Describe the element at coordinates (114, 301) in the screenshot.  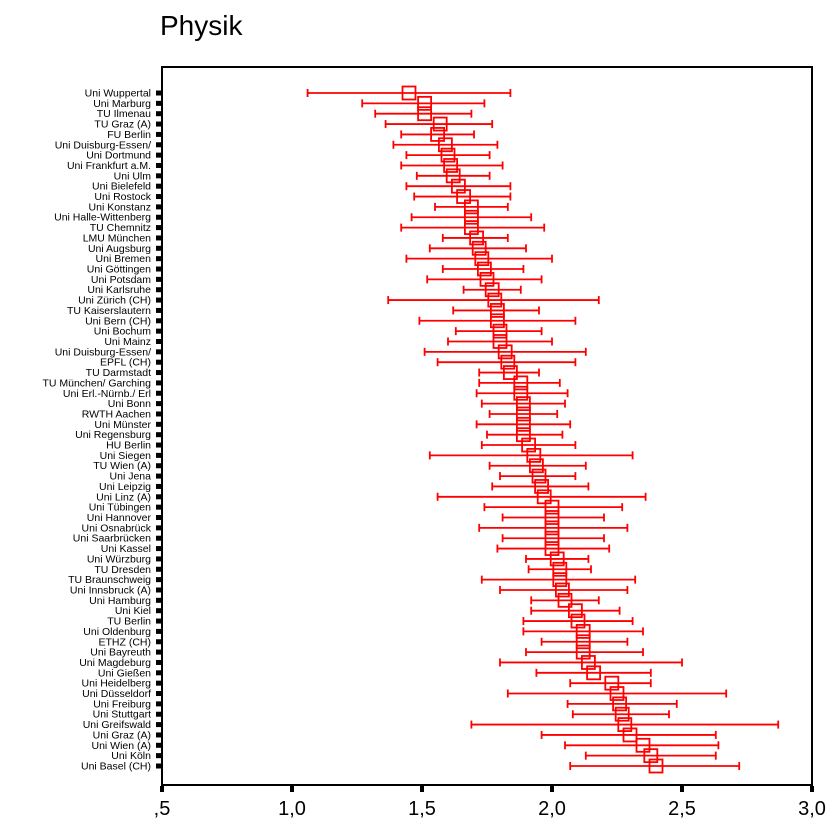
I see `category-label: Uni Zürich (CH)` at that location.